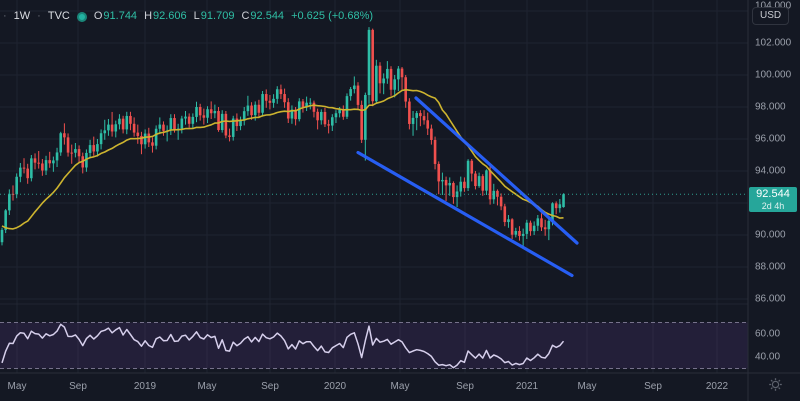  What do you see at coordinates (283, 346) in the screenshot?
I see `rsi-line` at bounding box center [283, 346].